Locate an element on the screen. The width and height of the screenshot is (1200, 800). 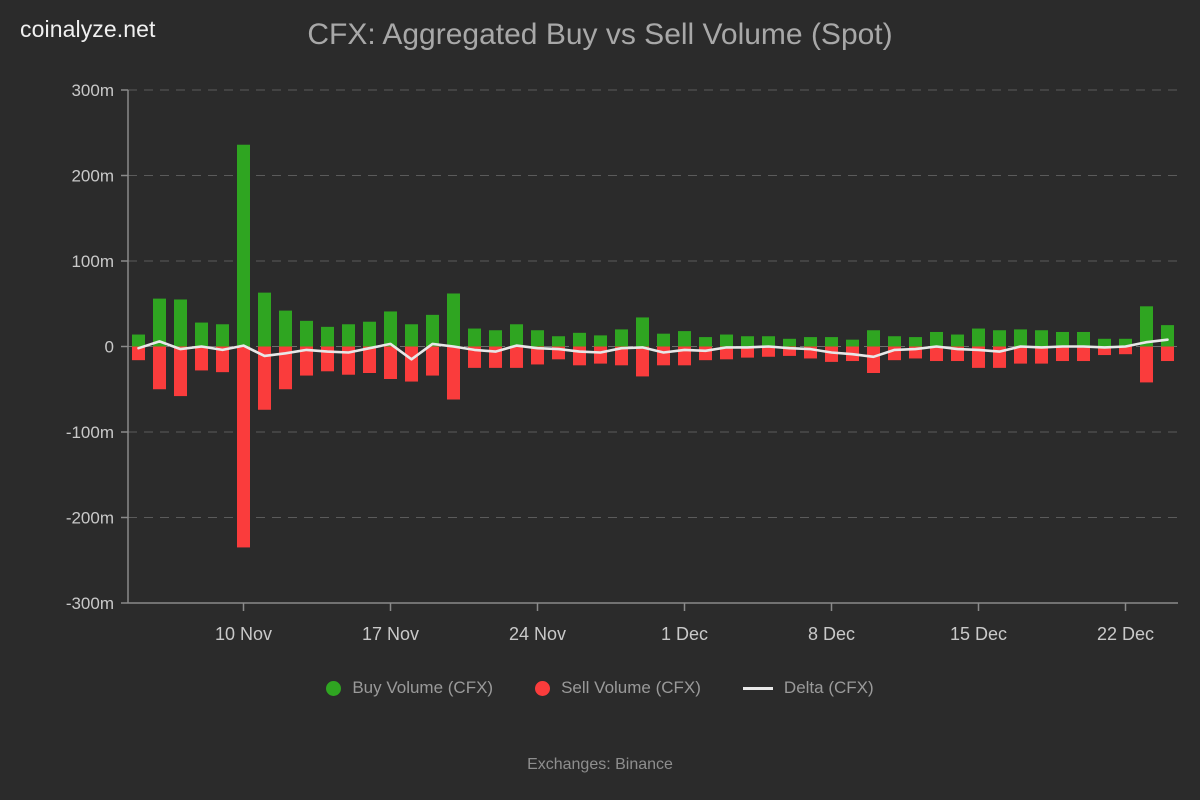
legend-sell-volume: Sell Volume (CFX) is located at coordinates (618, 688).